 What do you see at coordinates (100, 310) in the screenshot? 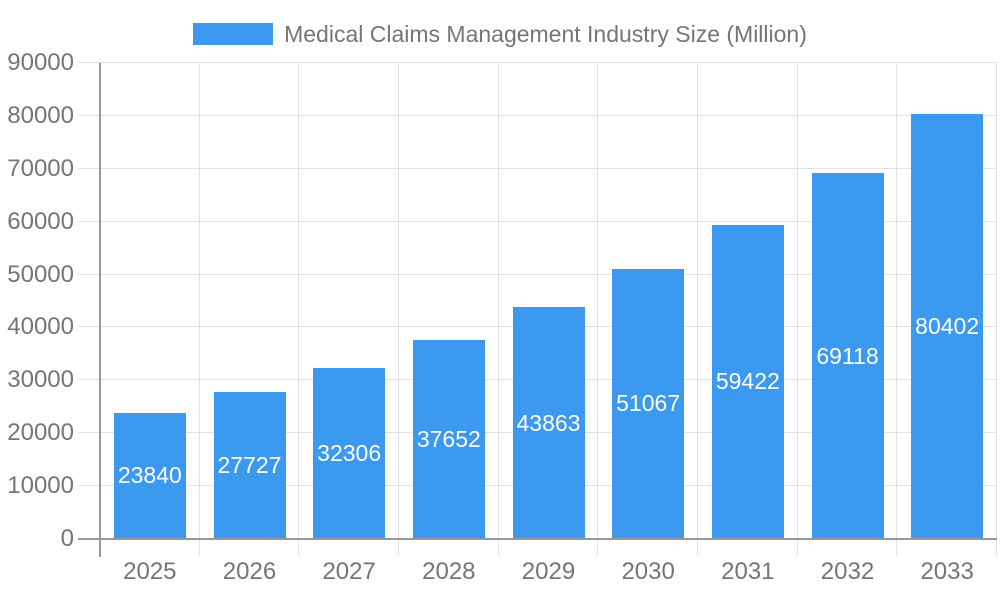
I see `y-axis-line` at bounding box center [100, 310].